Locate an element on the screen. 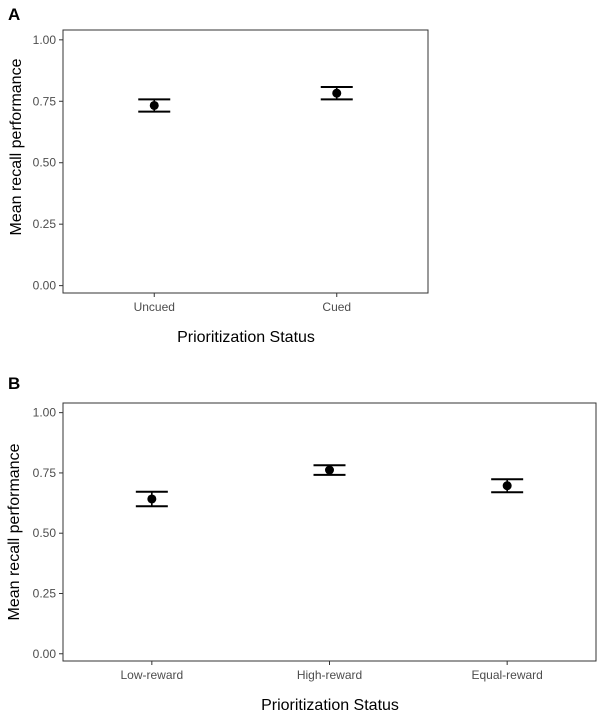  panel-a-y-tick-label: 0.00 is located at coordinates (45, 286).